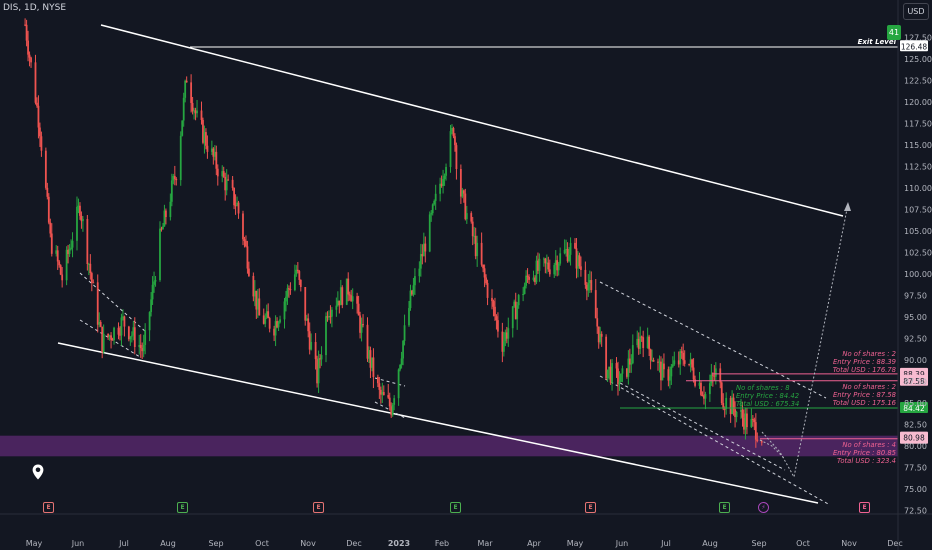  What do you see at coordinates (916, 11) in the screenshot?
I see `currency-button: USD` at bounding box center [916, 11].